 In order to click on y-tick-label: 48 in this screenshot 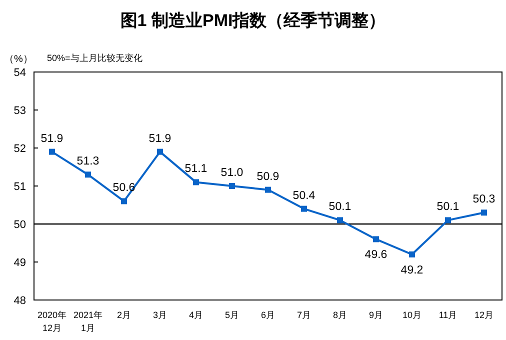, I will do `click(20, 301)`.